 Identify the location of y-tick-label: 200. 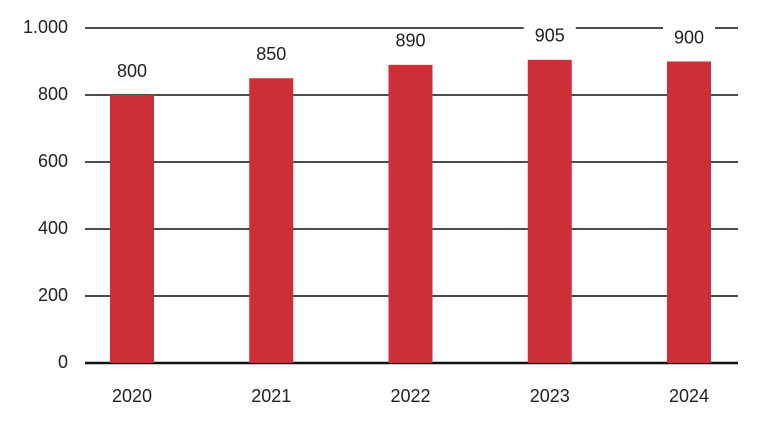
(53, 295).